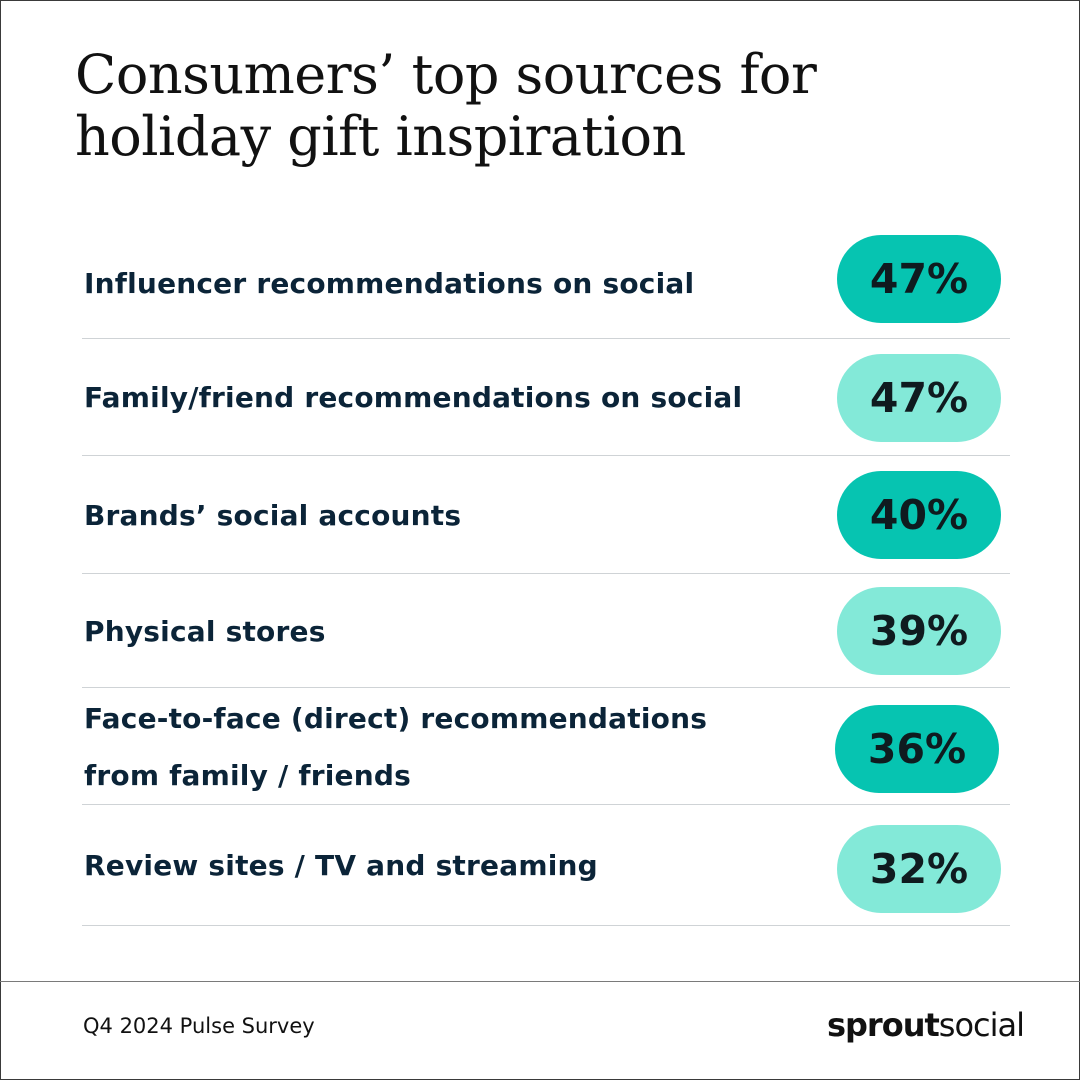 Image resolution: width=1080 pixels, height=1080 pixels. I want to click on row-label: Influencer recommendations on social, so click(434, 283).